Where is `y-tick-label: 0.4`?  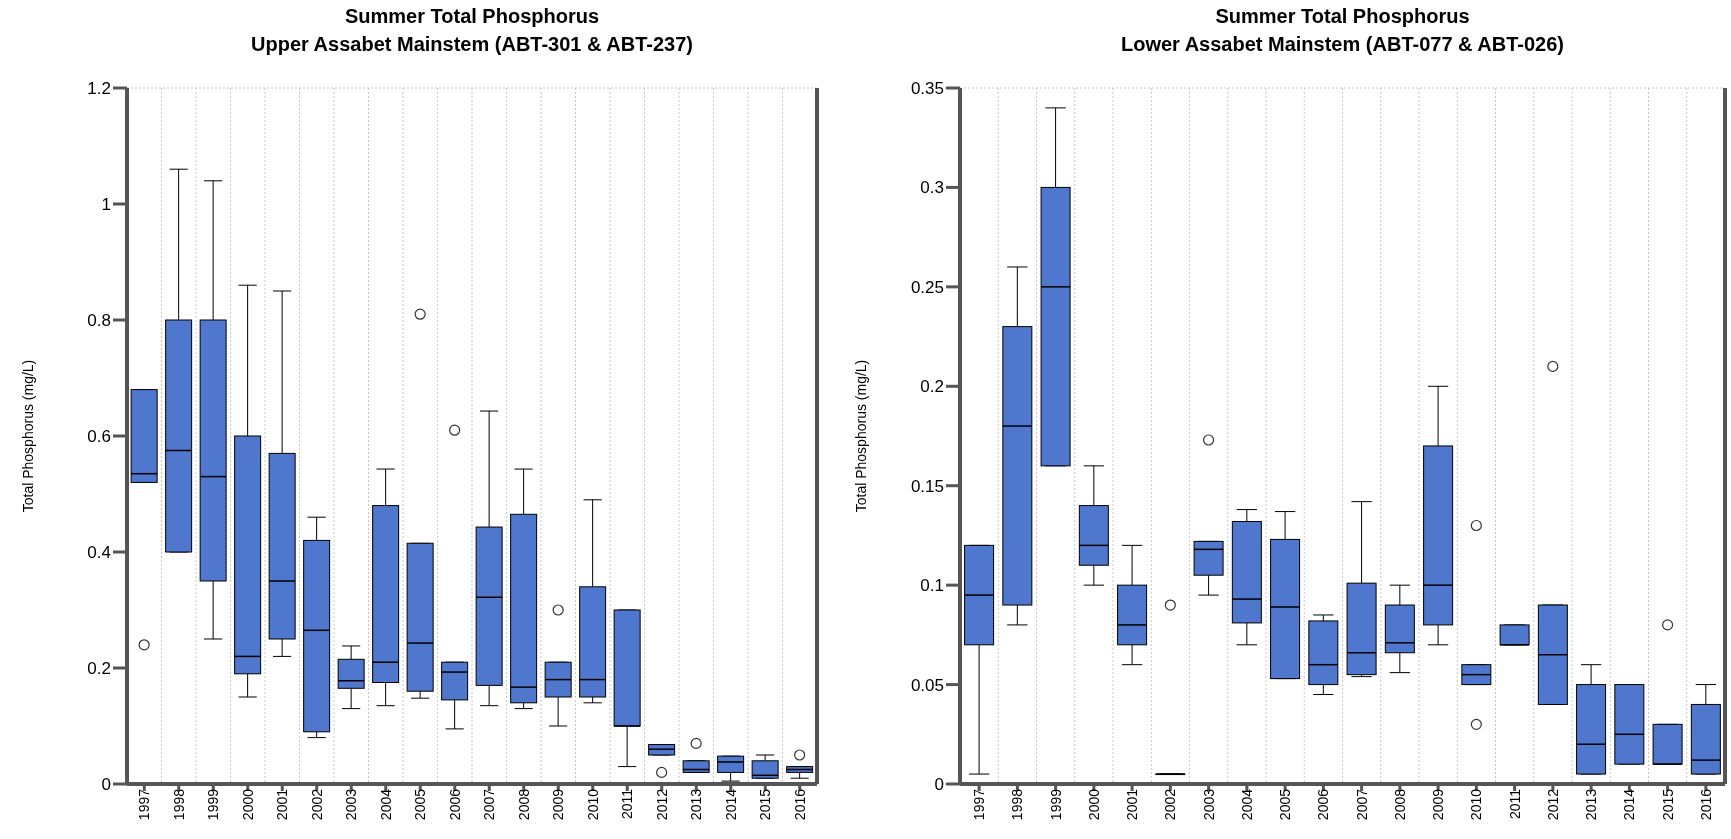
y-tick-label: 0.4 is located at coordinates (99, 553).